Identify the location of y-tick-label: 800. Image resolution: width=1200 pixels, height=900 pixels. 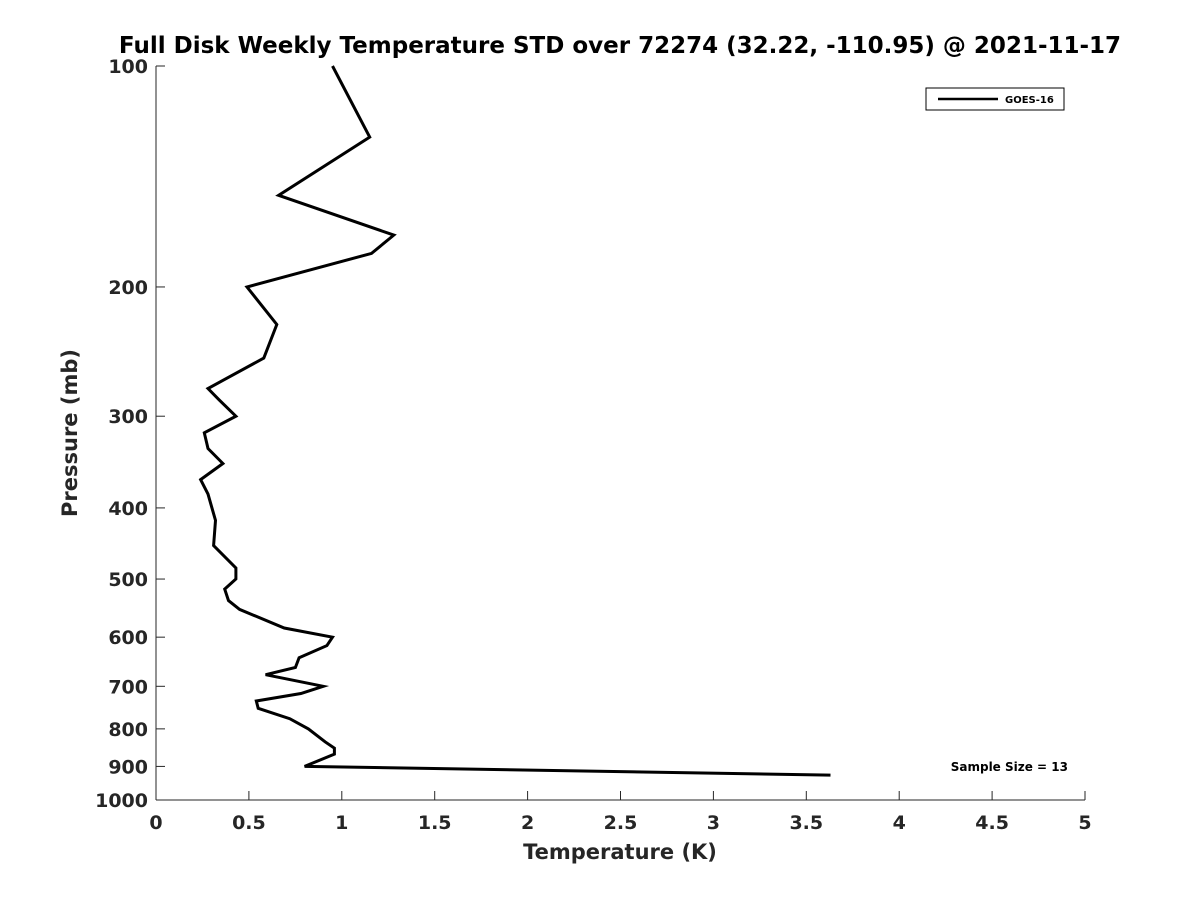
(128, 730).